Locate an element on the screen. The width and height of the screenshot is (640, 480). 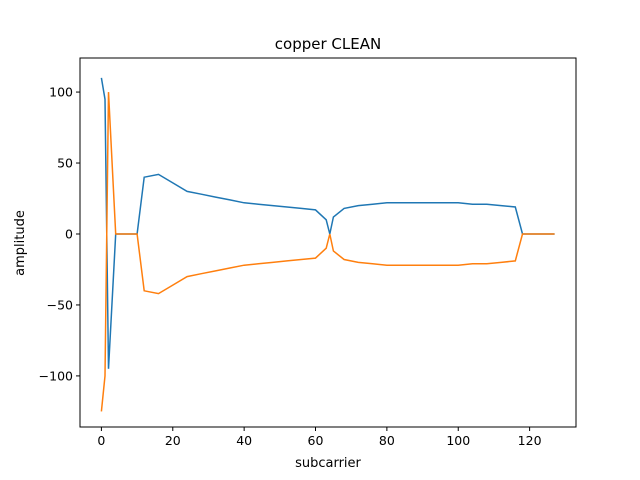
x-tick-label: 100 is located at coordinates (458, 440).